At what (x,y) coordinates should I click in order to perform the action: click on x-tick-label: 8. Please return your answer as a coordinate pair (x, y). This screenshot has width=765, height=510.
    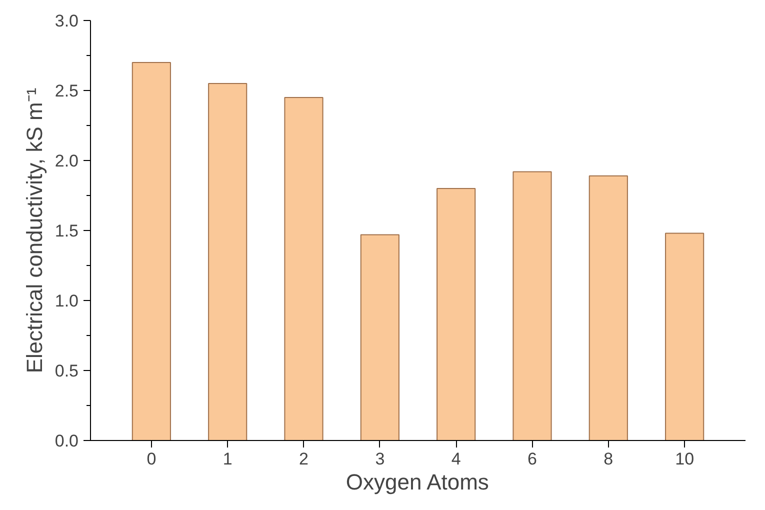
    Looking at the image, I should click on (609, 459).